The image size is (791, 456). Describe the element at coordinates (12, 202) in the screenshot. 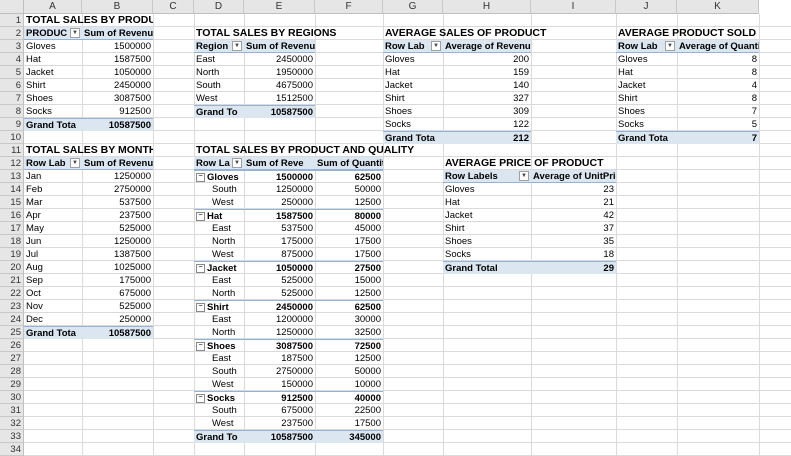

I see `row-header-15: 15` at that location.